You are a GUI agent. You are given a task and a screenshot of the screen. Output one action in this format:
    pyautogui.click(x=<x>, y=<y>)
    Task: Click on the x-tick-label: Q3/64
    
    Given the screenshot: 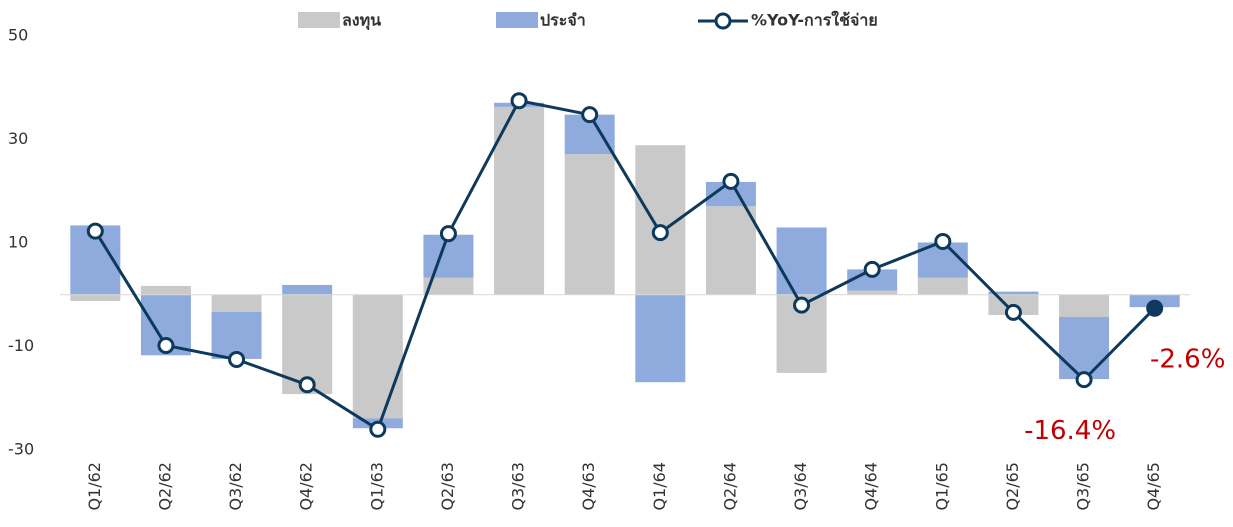 What is the action you would take?
    pyautogui.click(x=800, y=486)
    